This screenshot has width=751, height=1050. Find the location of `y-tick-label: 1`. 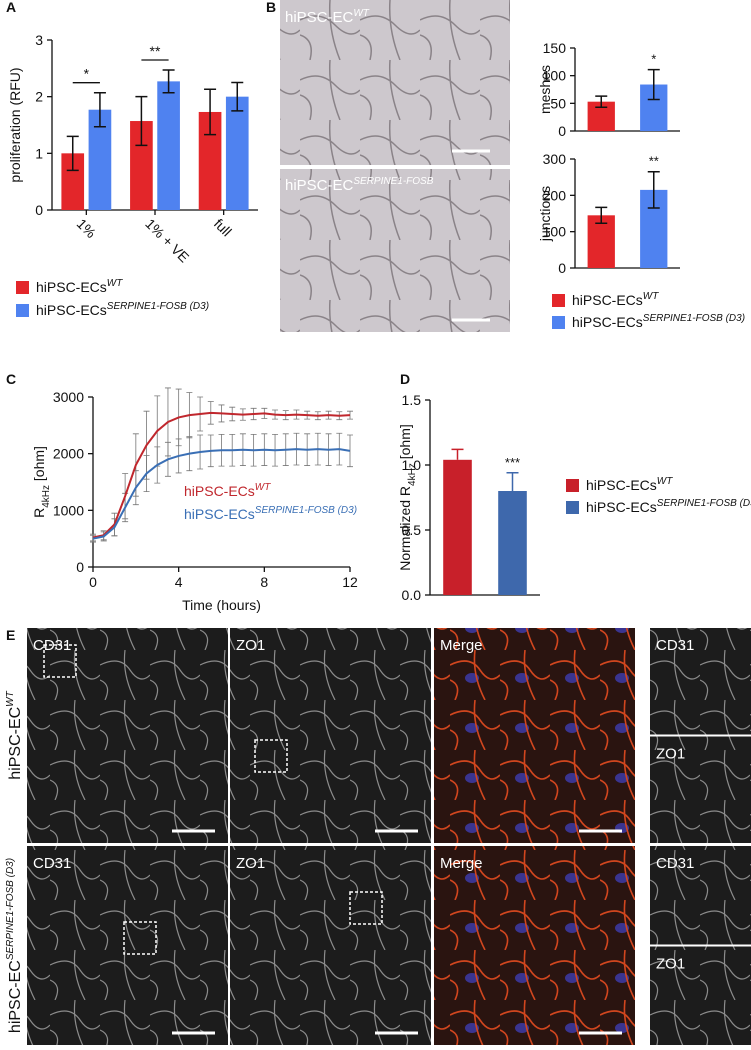

y-tick-label: 1 is located at coordinates (39, 153).